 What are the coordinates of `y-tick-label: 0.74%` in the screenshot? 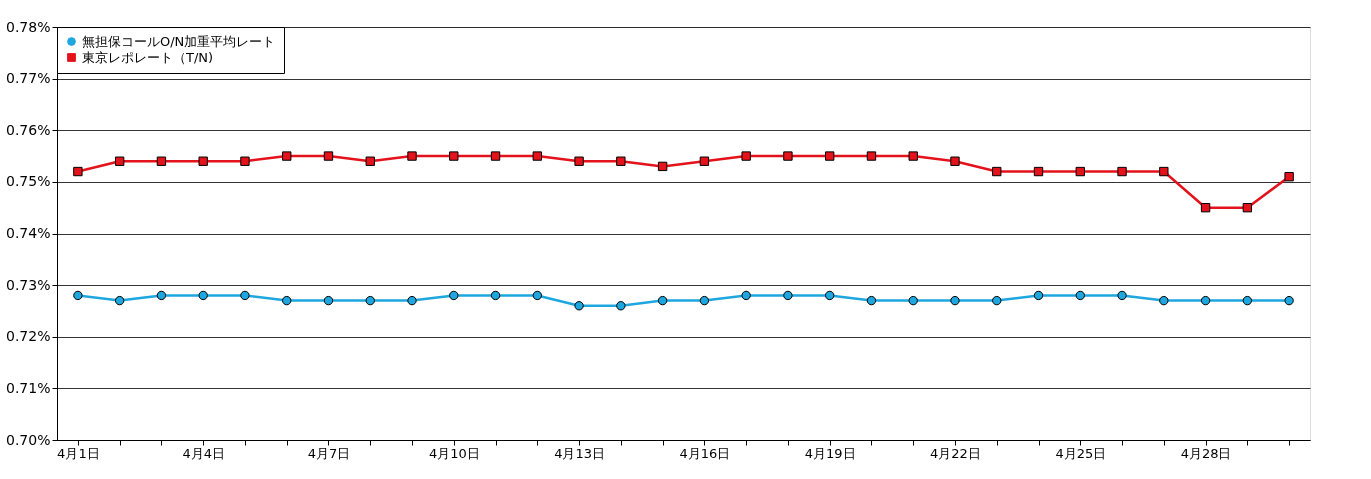 It's located at (28, 233).